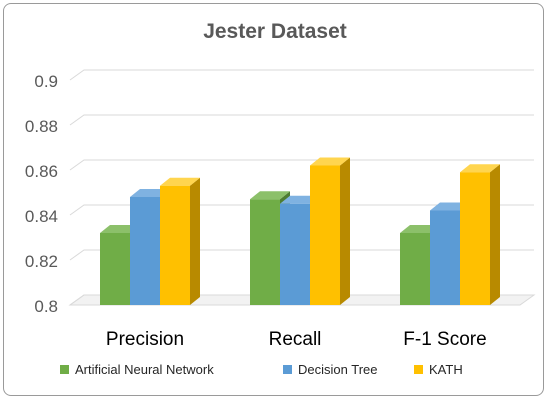 This screenshot has width=550, height=402. Describe the element at coordinates (145, 339) in the screenshot. I see `x-category-label: Precision` at that location.